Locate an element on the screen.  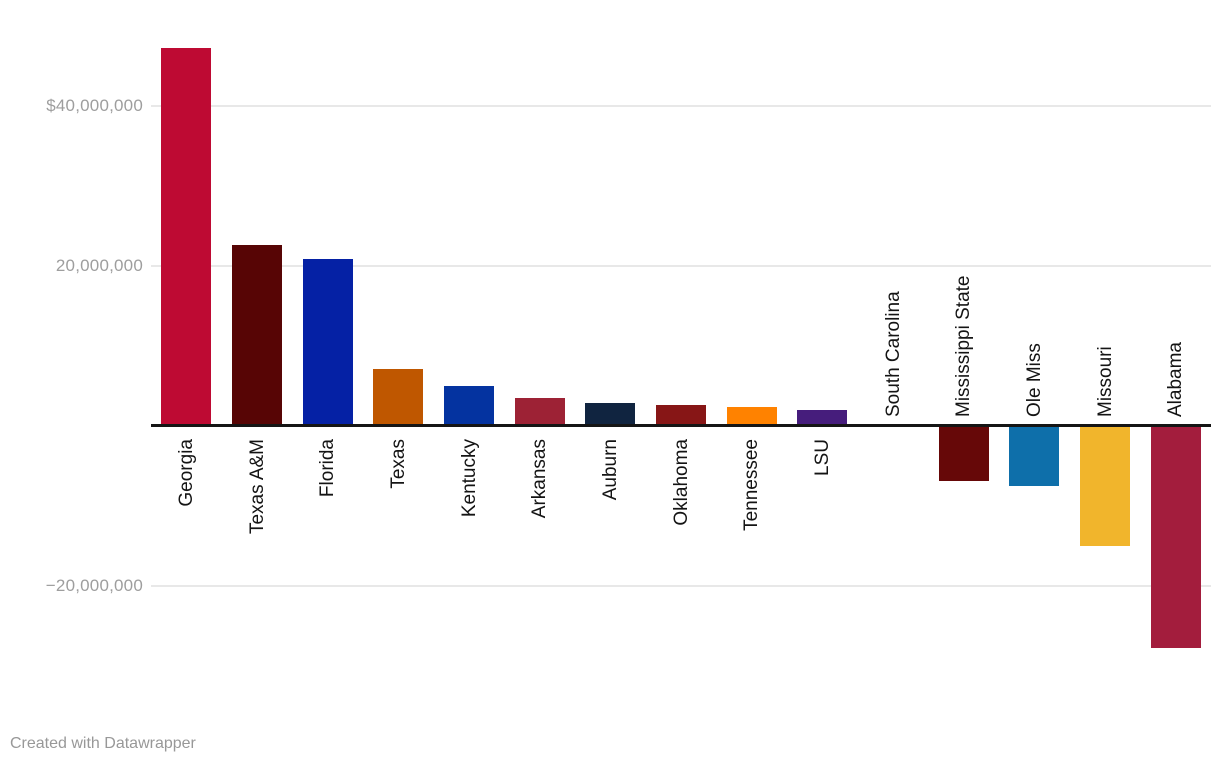
category-label-ole-miss: Ole Miss is located at coordinates (1034, 380).